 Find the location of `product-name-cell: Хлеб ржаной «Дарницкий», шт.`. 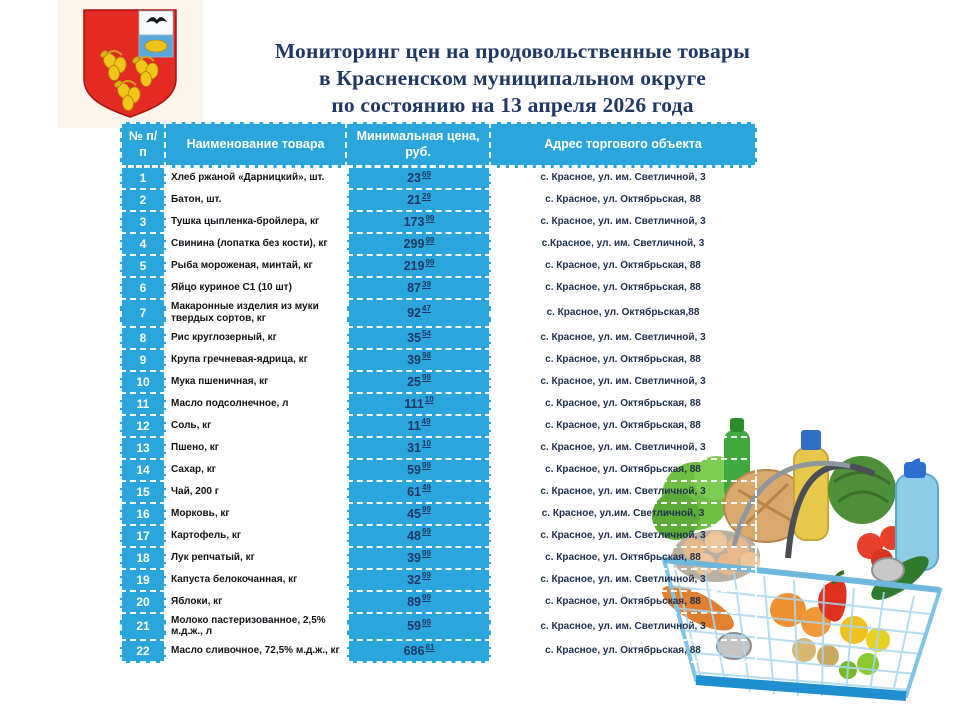

product-name-cell: Хлеб ржаной «Дарницкий», шт. is located at coordinates (256, 179).